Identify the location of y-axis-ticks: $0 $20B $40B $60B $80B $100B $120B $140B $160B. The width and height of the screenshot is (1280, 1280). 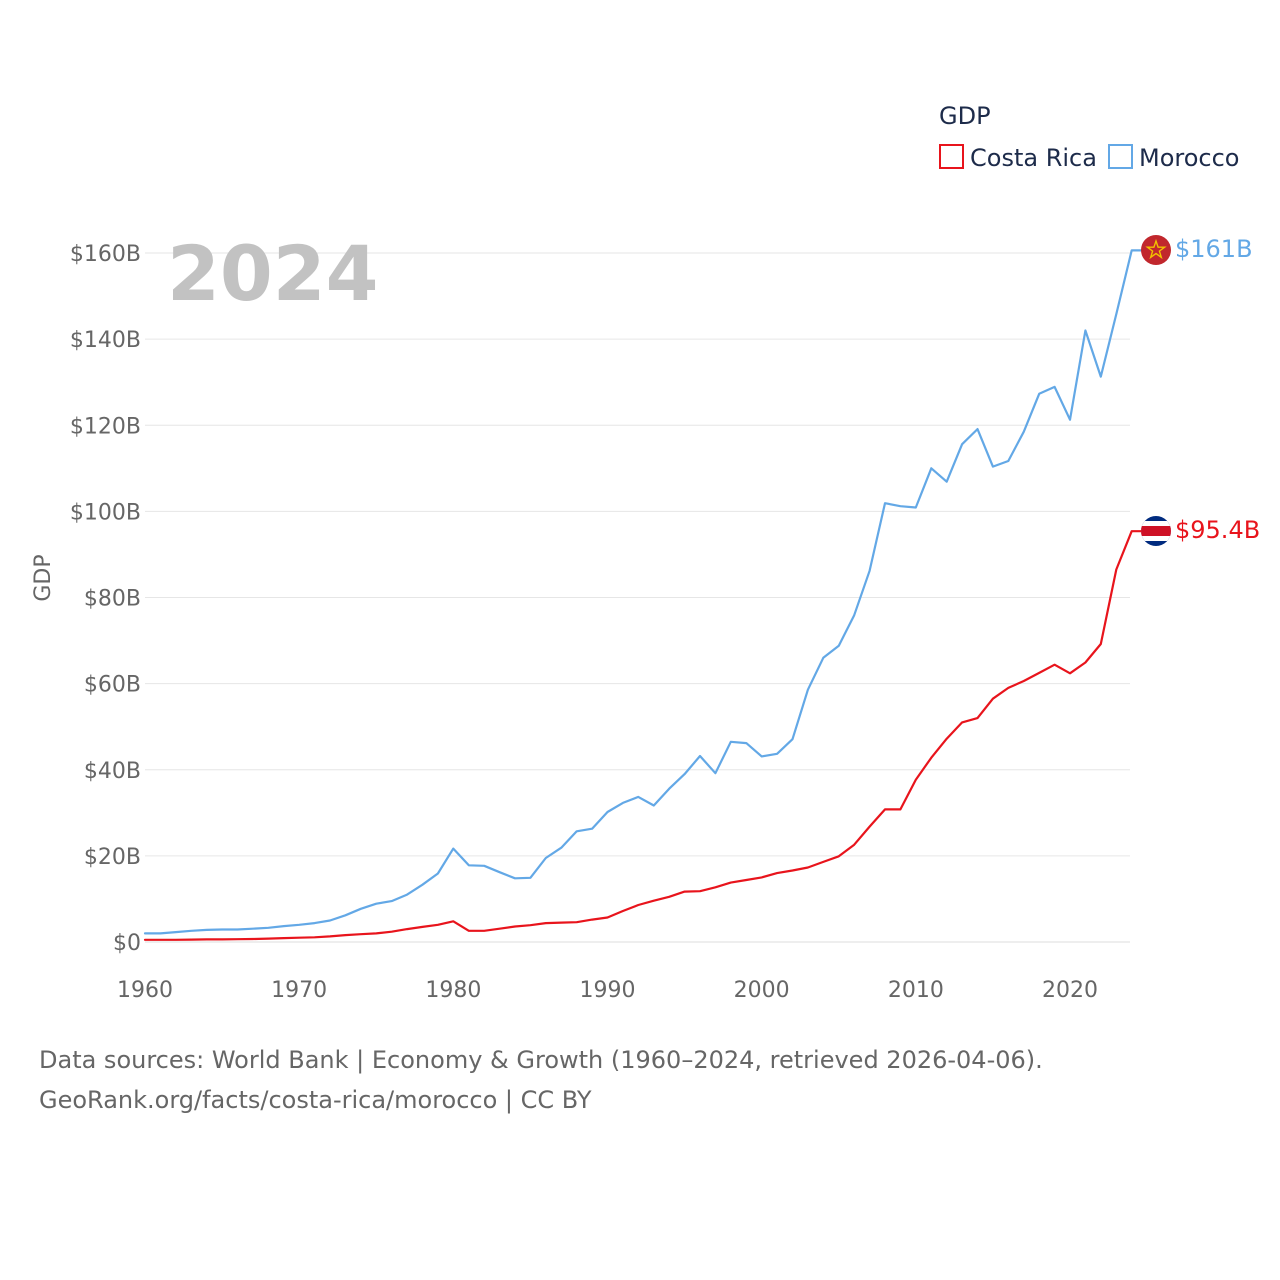
(105, 599).